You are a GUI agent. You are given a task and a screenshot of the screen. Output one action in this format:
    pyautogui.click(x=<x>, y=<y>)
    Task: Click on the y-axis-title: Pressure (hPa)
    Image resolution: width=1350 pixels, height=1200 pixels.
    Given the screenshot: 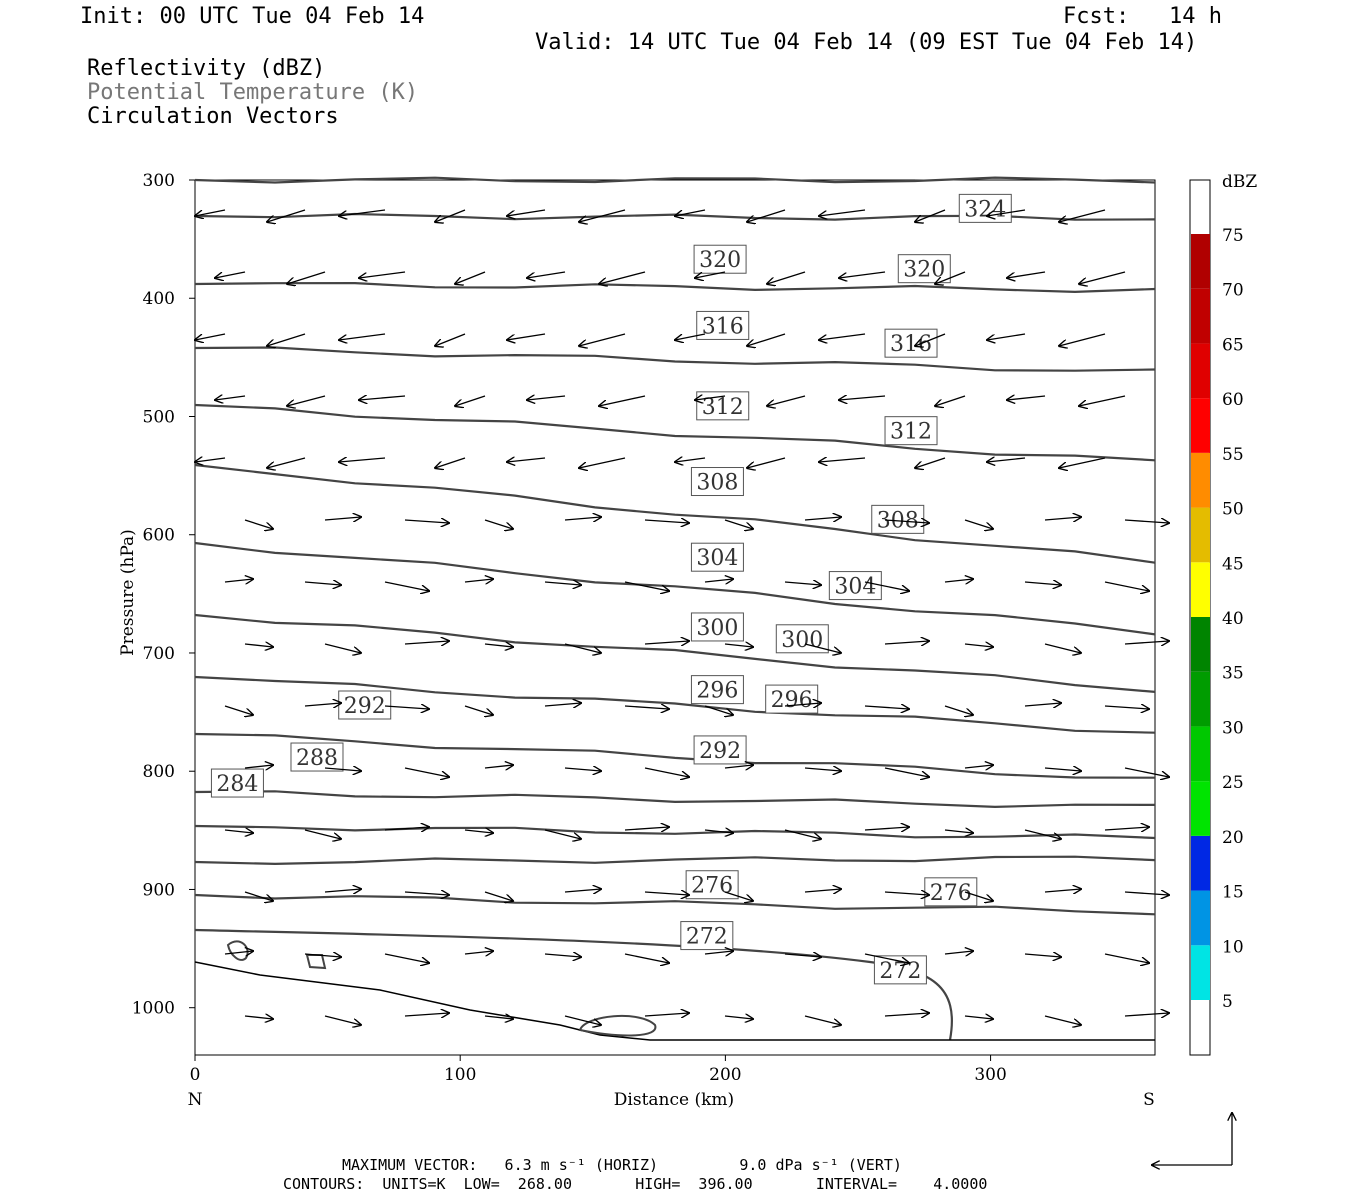 What is the action you would take?
    pyautogui.click(x=128, y=592)
    